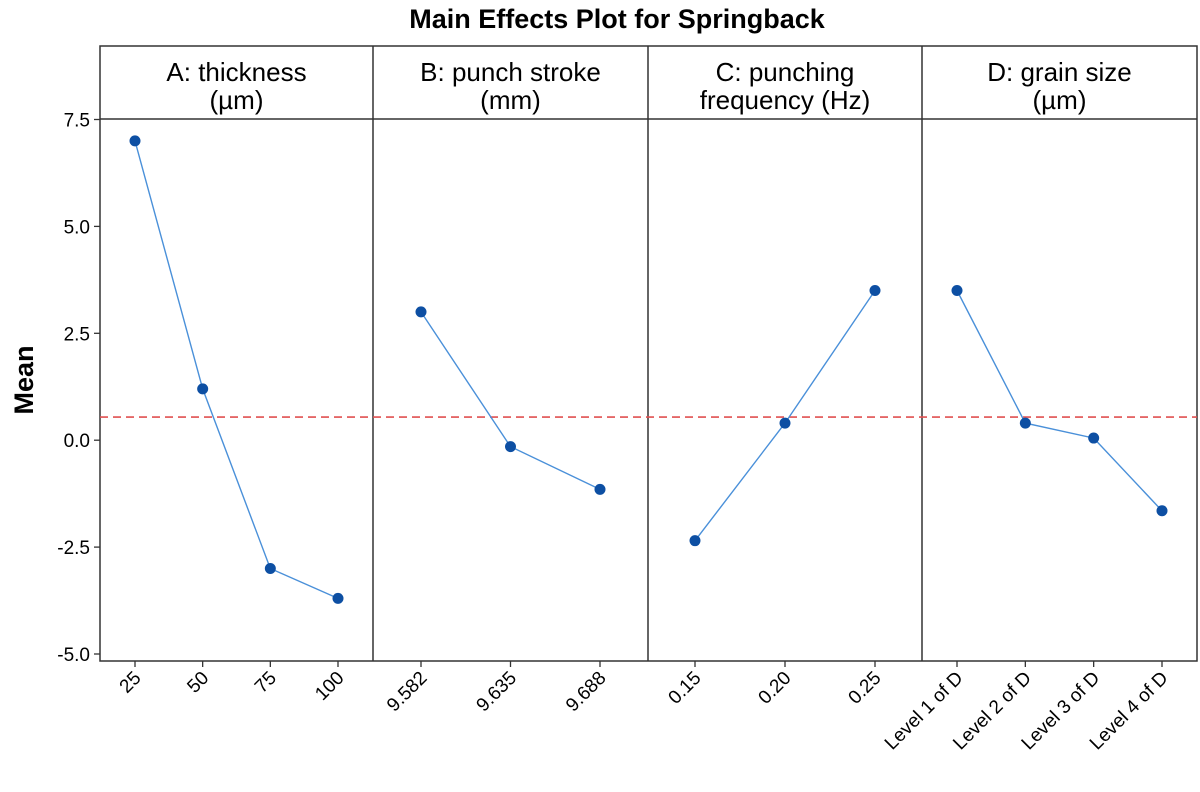  I want to click on x-tick-label: 25, so click(131, 683).